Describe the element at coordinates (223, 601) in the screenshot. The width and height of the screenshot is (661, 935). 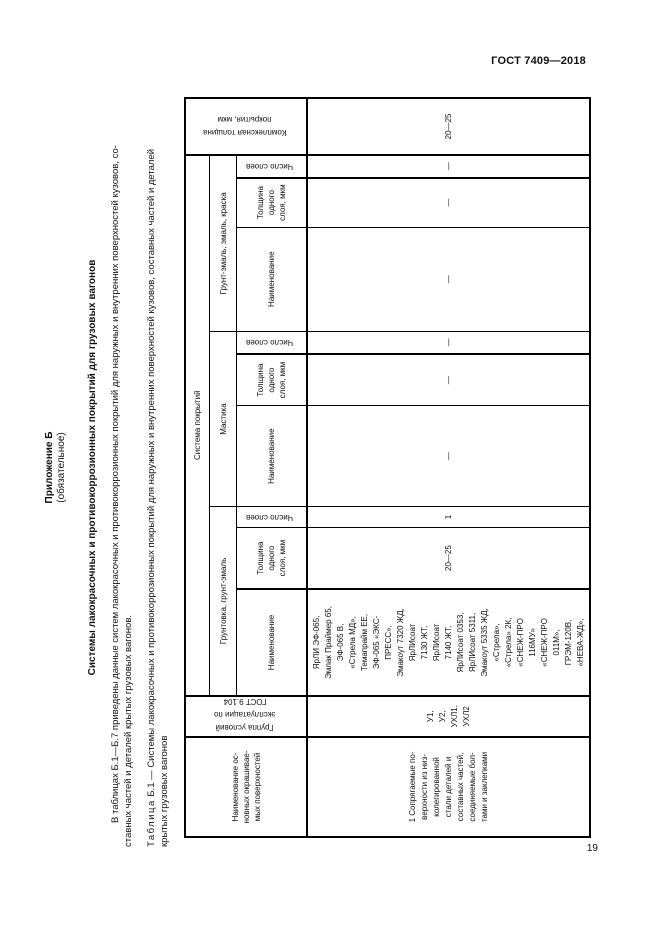
I see `header-group-primer: Грунтовка, грунт-эмаль` at that location.